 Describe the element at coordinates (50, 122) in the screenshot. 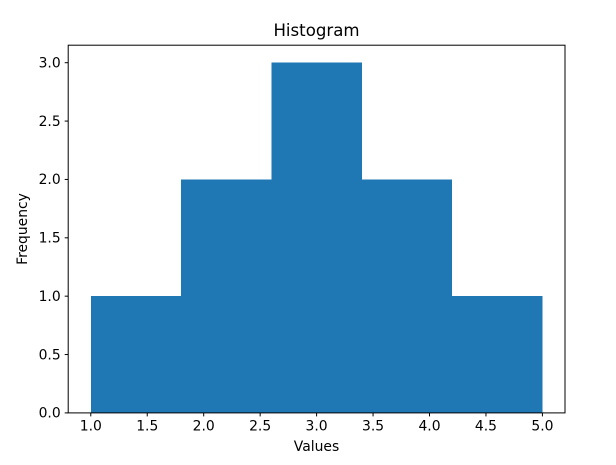

I see `y-tick-label: 2.5` at that location.